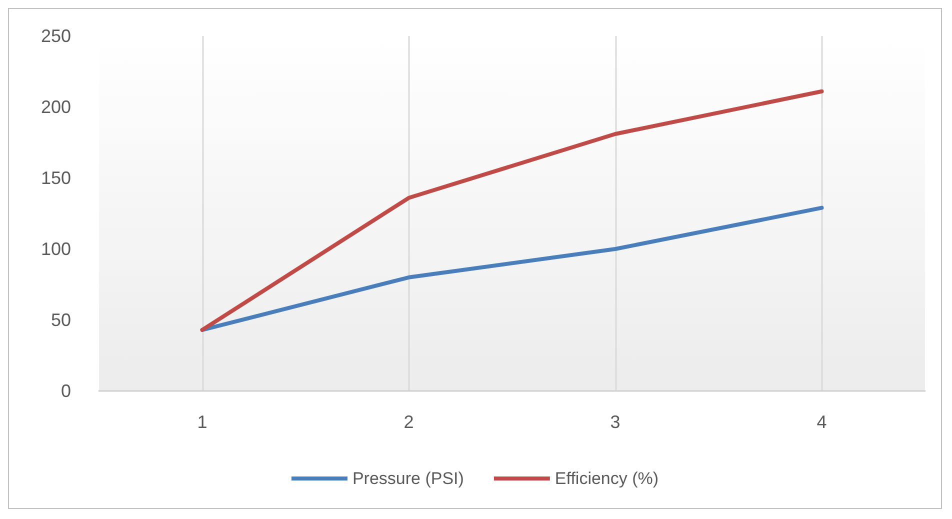  I want to click on y-tick-label: 150, so click(55, 178).